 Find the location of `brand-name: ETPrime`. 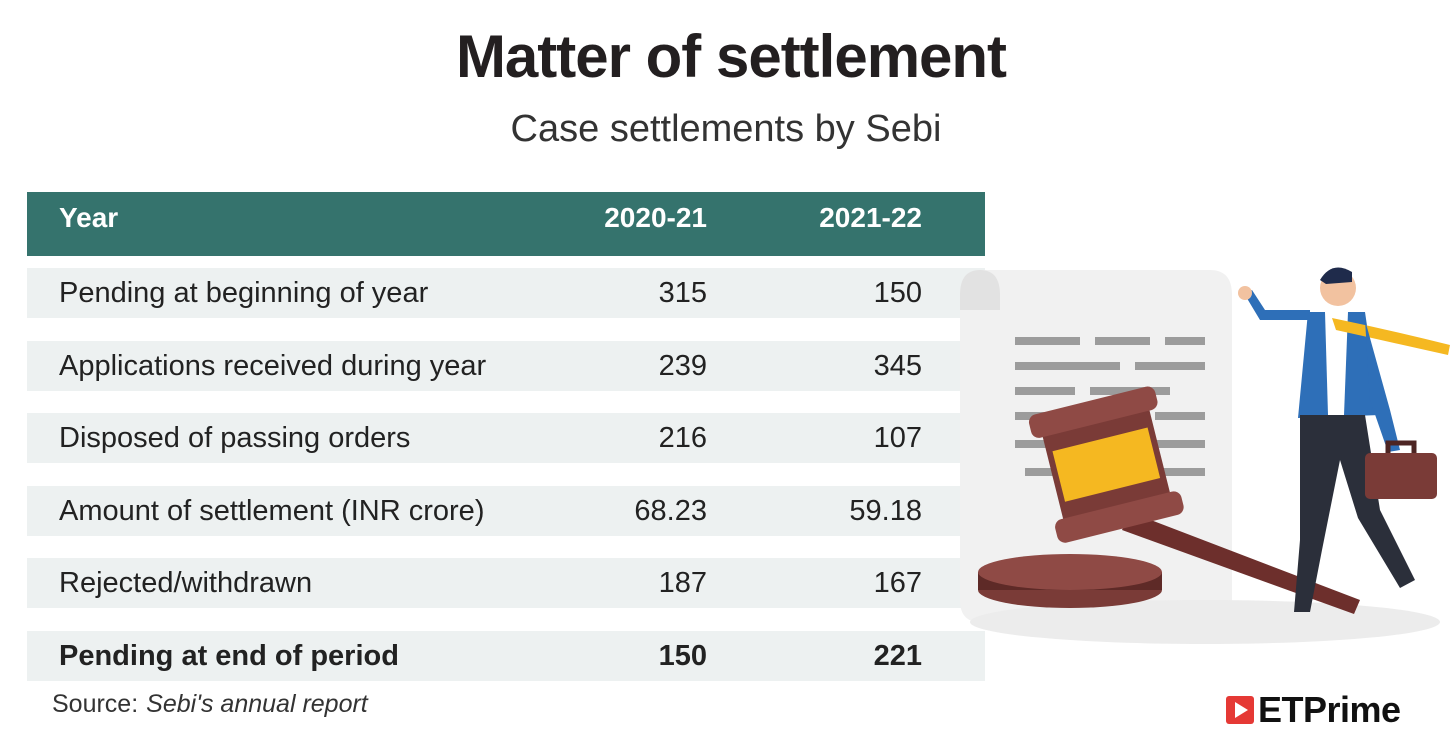

brand-name: ETPrime is located at coordinates (1329, 709).